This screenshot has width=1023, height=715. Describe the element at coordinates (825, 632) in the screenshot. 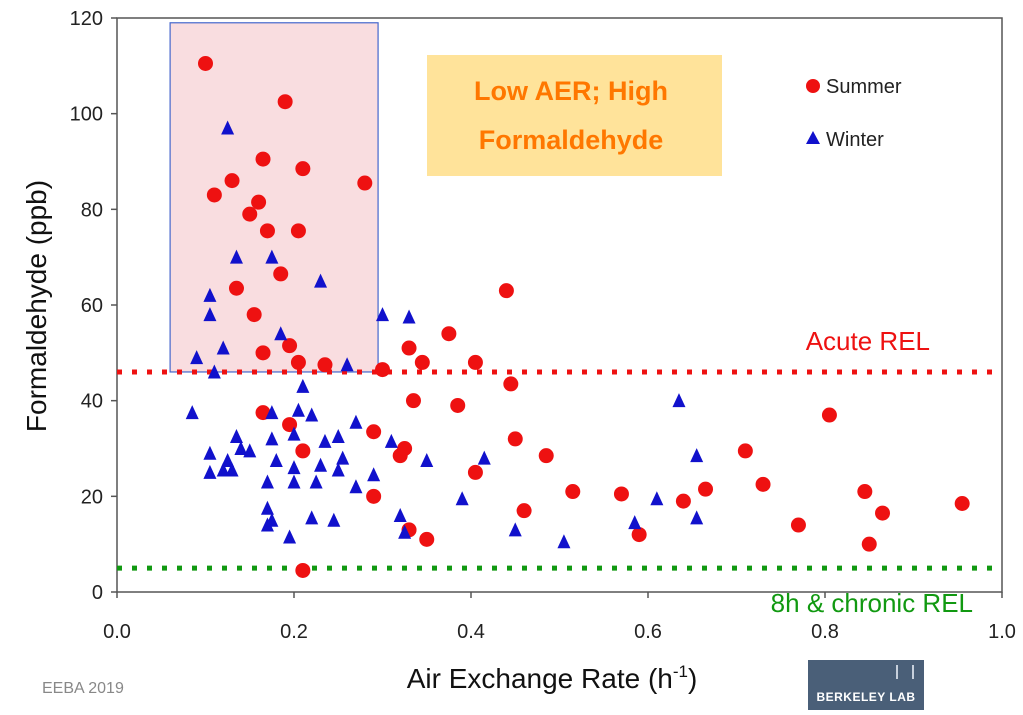

I see `x-tick-label: 0.8` at that location.